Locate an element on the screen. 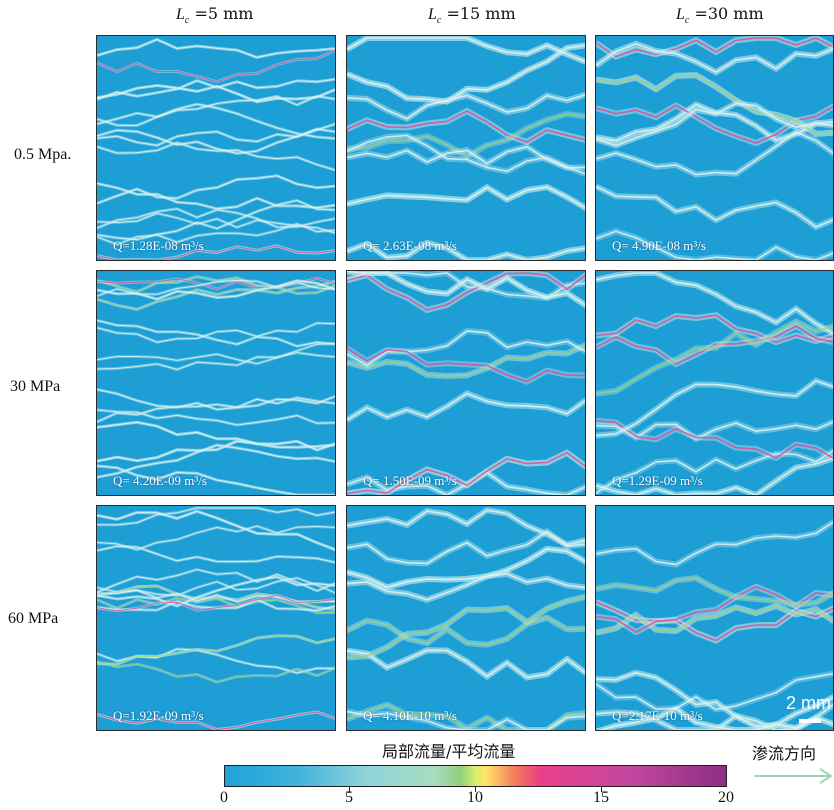 The height and width of the screenshot is (810, 834). row-label-1: 0.5 Mpa. is located at coordinates (43, 154).